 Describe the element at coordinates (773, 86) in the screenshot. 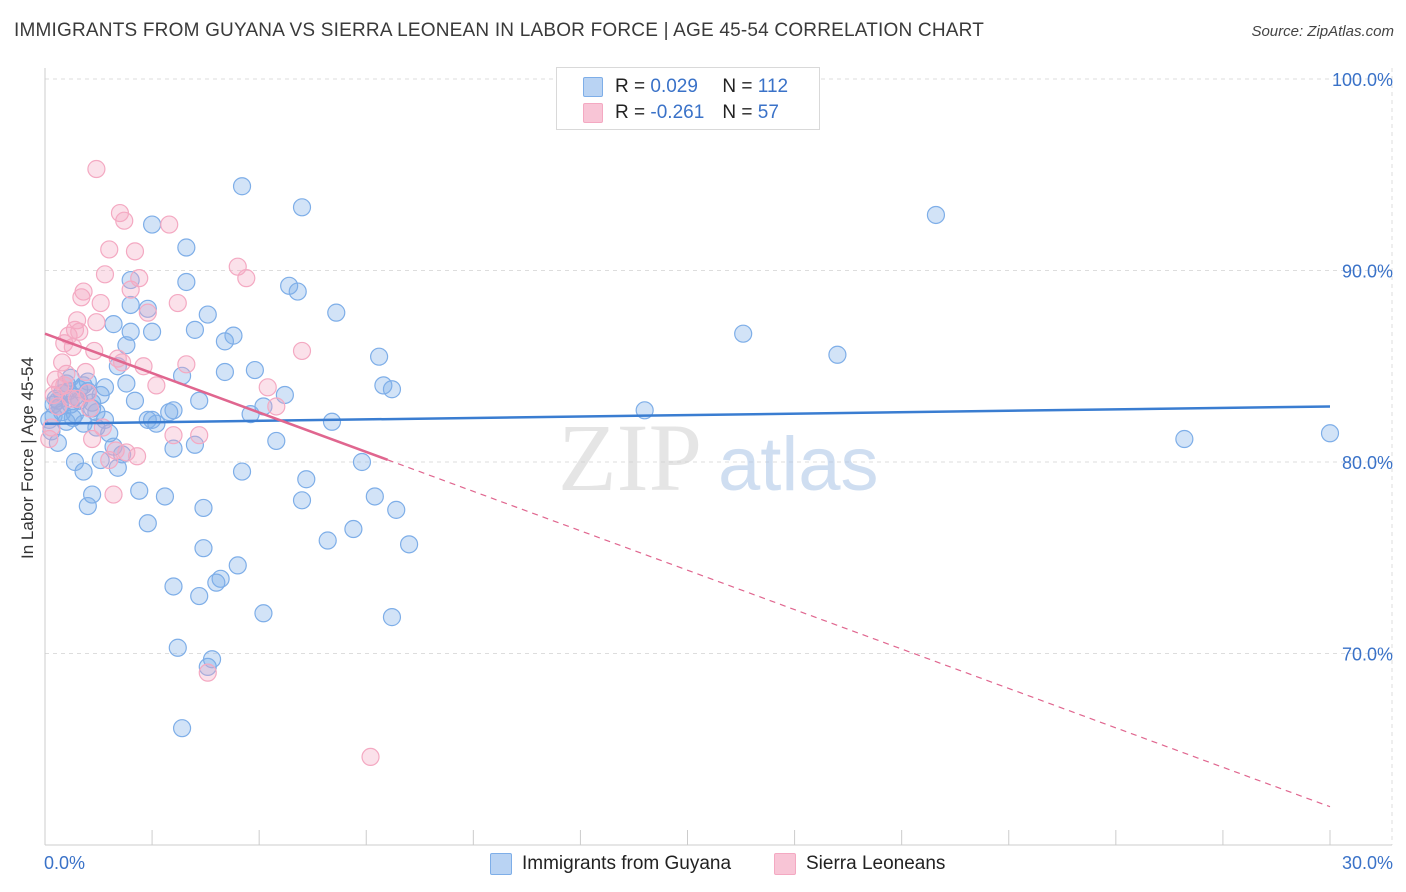

I see `legend-n-value: 112` at that location.